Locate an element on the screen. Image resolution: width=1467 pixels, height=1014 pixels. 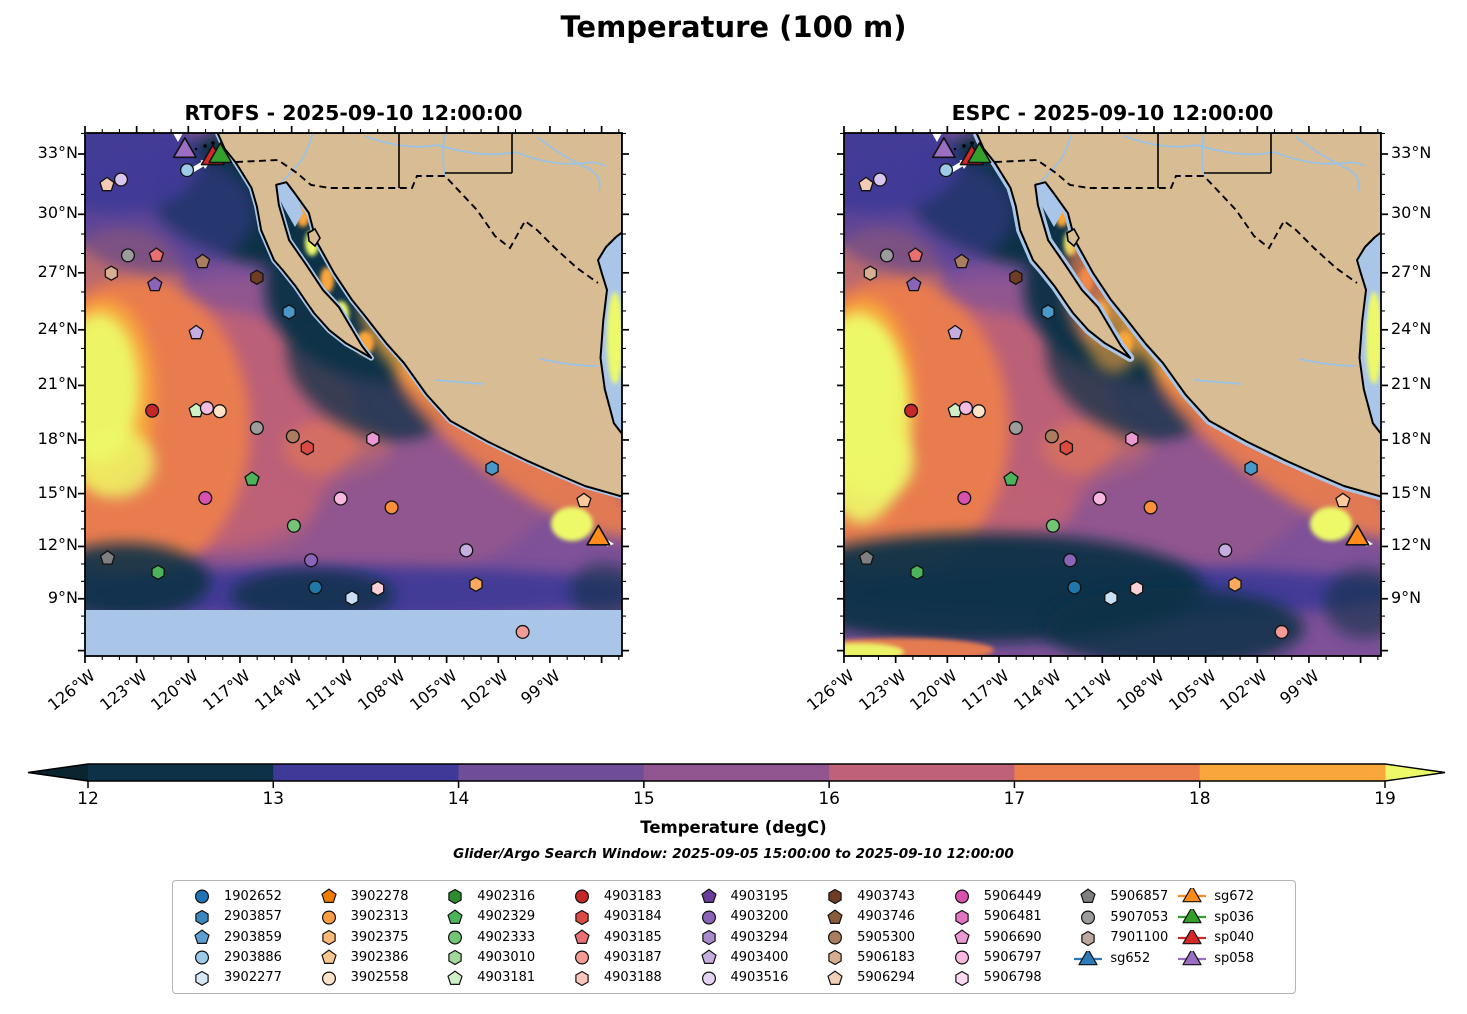
legend-item-4903188: 4903188 is located at coordinates (630, 978).